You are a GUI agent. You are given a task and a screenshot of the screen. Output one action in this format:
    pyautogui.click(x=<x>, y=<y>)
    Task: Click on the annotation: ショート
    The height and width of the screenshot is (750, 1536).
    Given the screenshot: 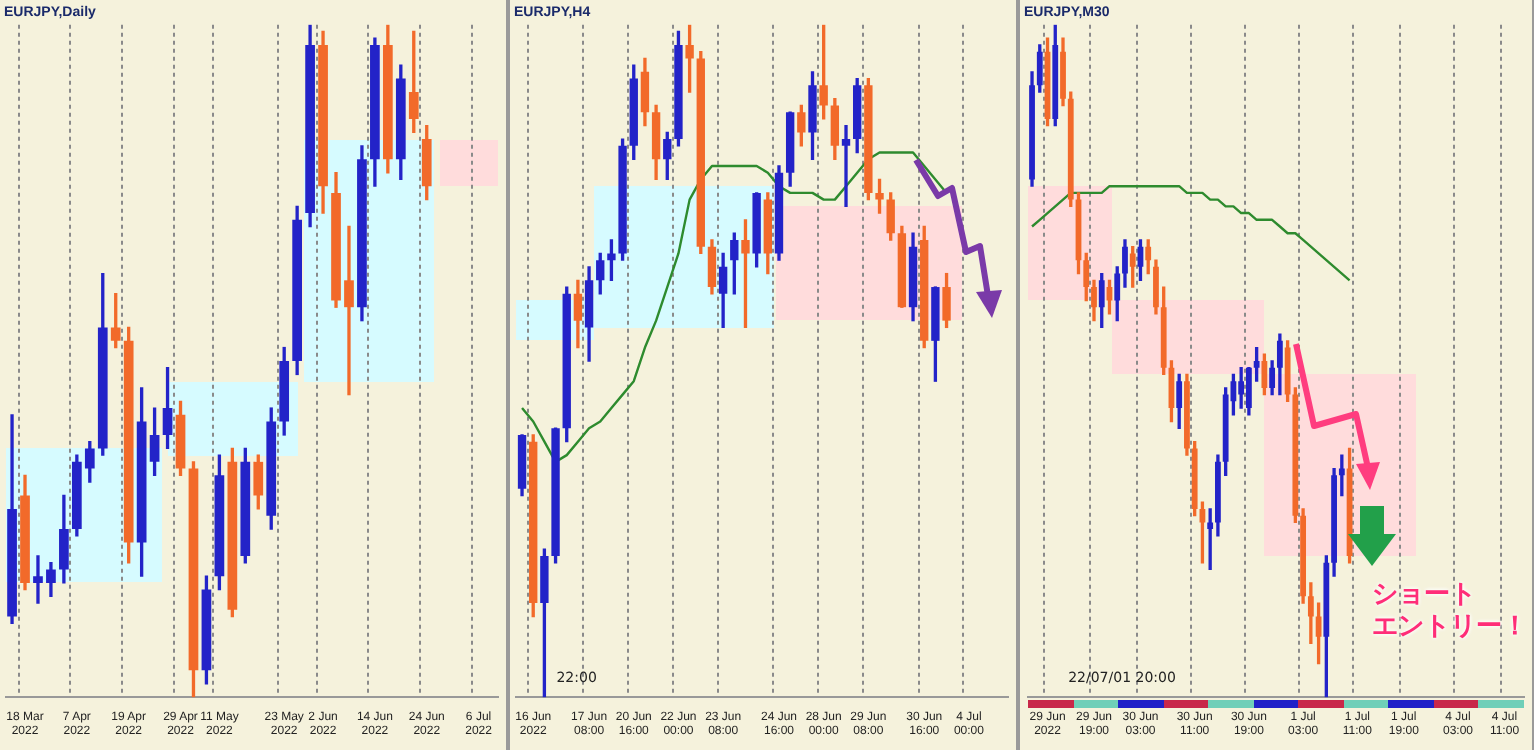 What is the action you would take?
    pyautogui.click(x=1424, y=595)
    